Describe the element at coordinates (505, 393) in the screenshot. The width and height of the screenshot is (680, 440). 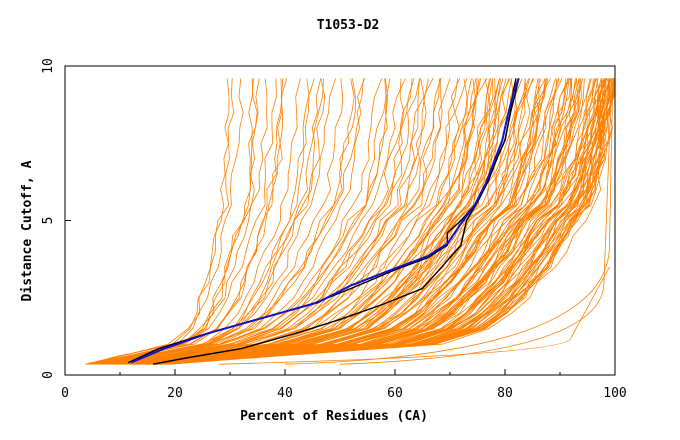
I see `x-tick-label: 80` at that location.